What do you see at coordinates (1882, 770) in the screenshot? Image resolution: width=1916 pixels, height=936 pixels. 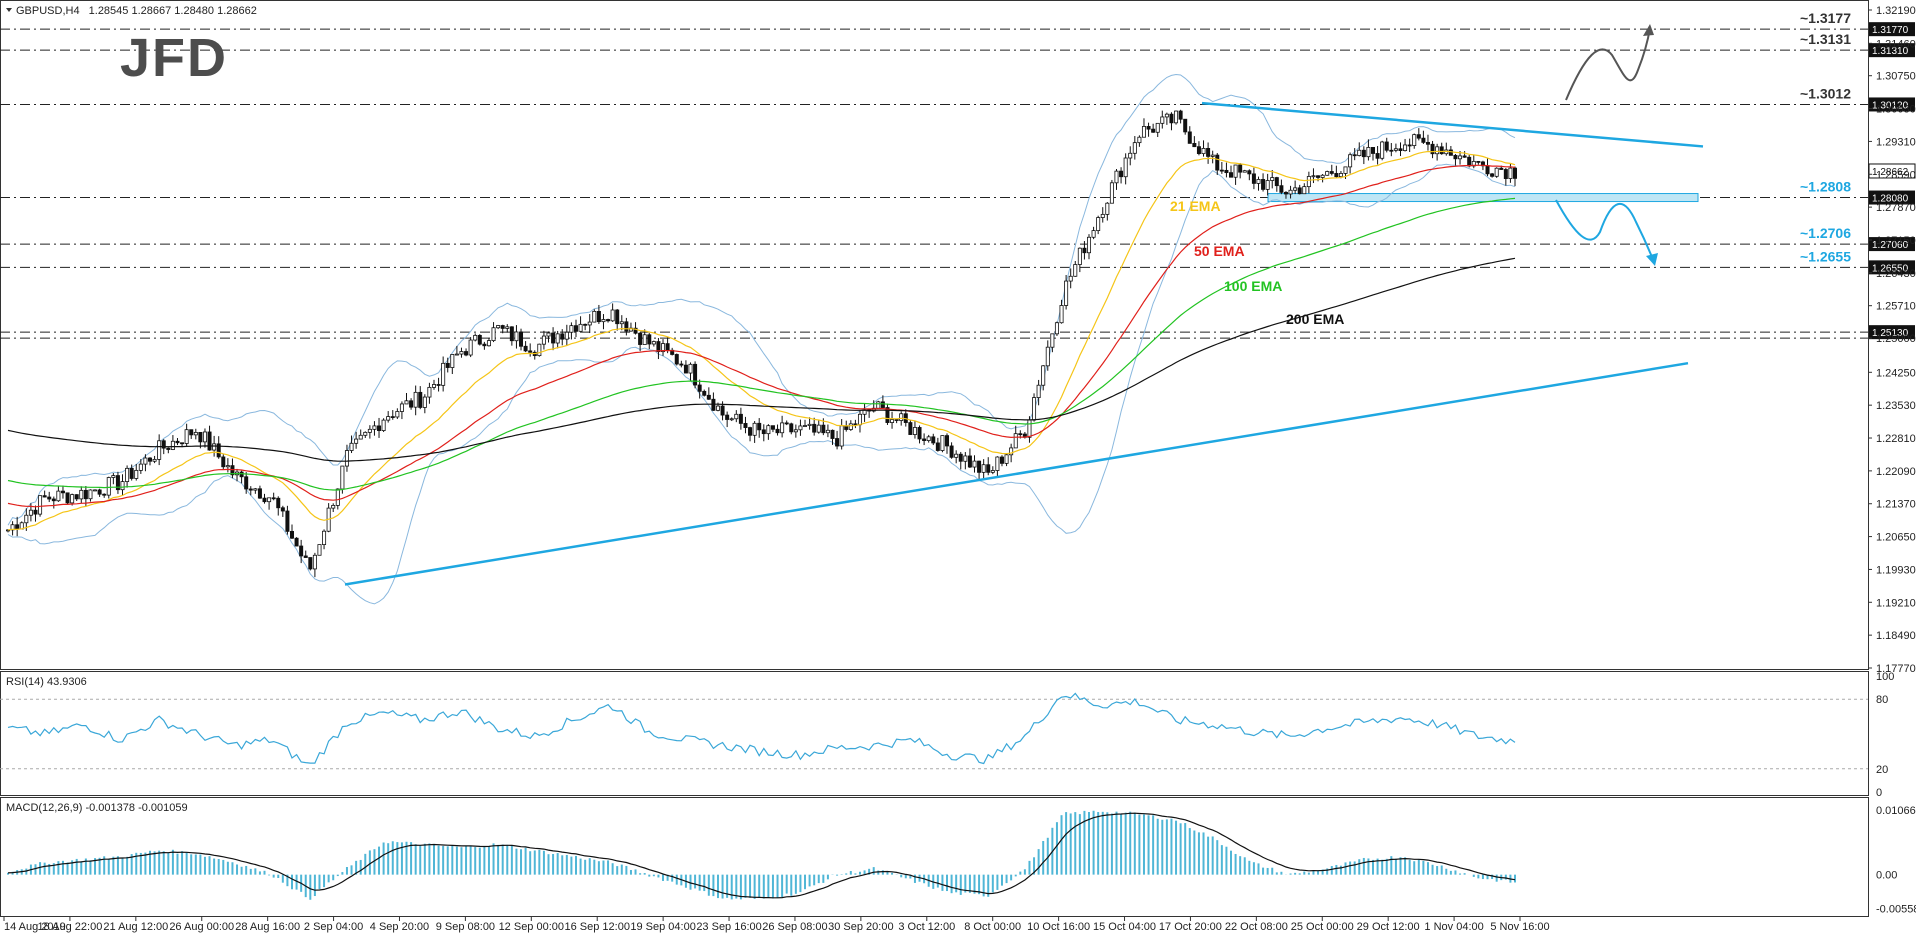 I see `rsi-tick-label: 20` at bounding box center [1882, 770].